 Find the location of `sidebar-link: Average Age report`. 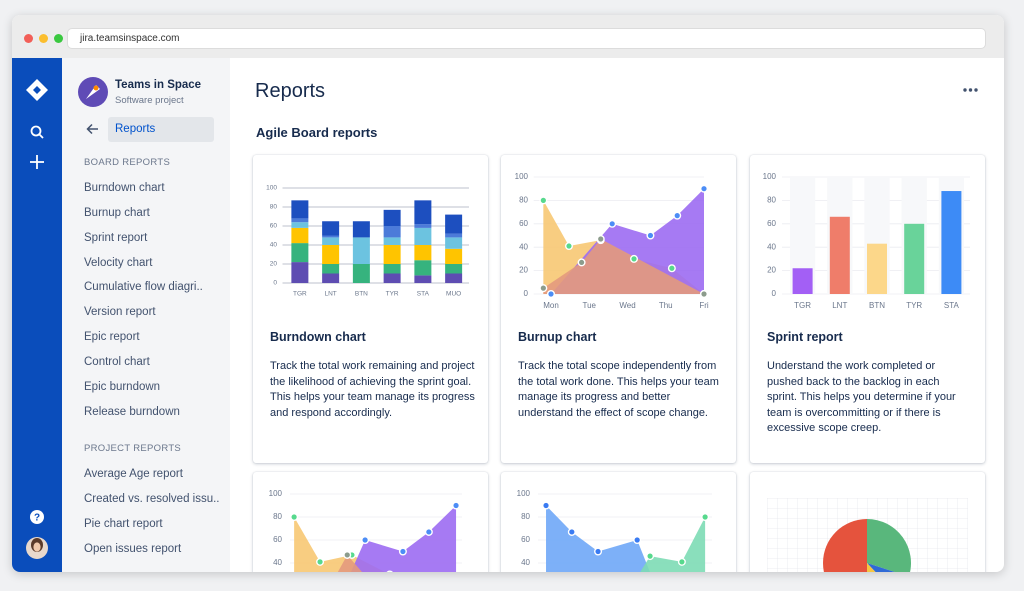

sidebar-link: Average Age report is located at coordinates (133, 474).